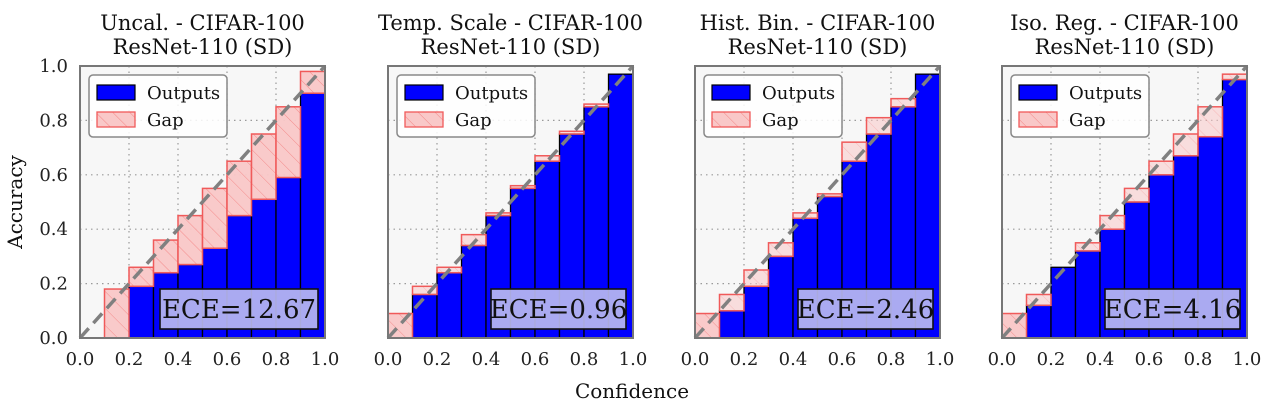  What do you see at coordinates (510, 23) in the screenshot?
I see `chart-title: Temp. Scale - CIFAR-100` at bounding box center [510, 23].